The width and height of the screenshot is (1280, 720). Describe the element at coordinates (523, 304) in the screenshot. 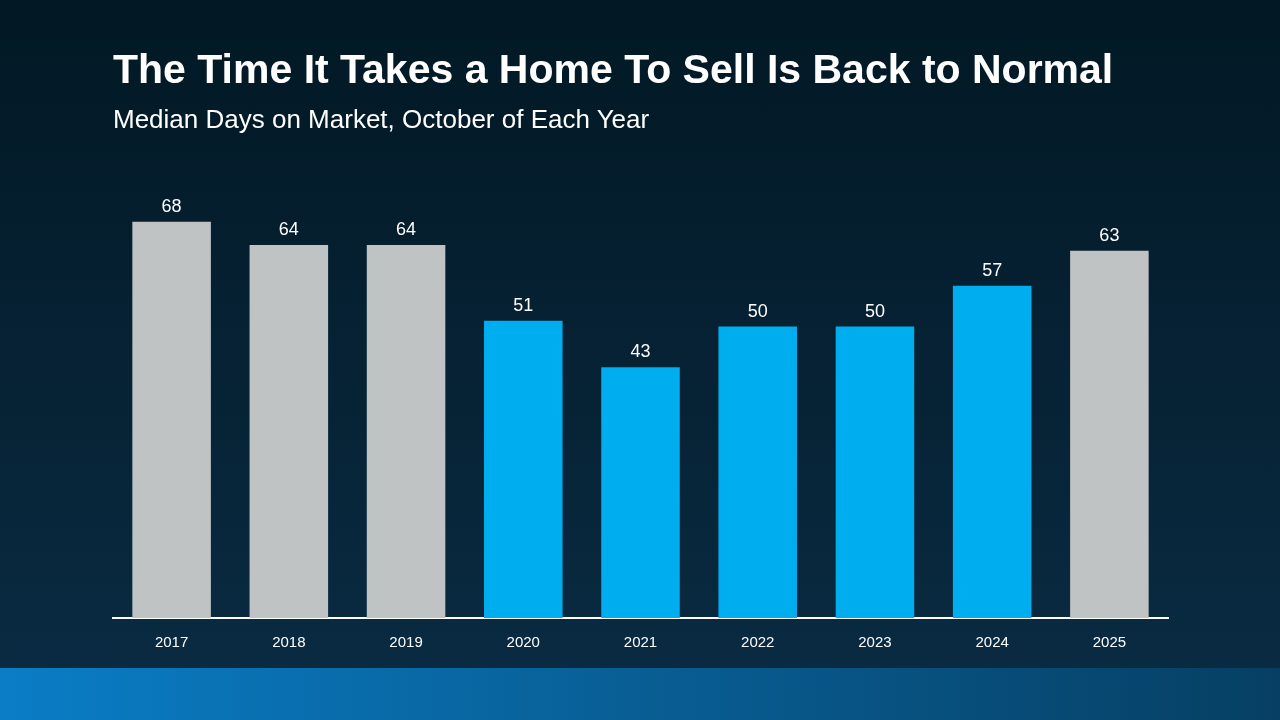

I see `data-label: 51` at that location.